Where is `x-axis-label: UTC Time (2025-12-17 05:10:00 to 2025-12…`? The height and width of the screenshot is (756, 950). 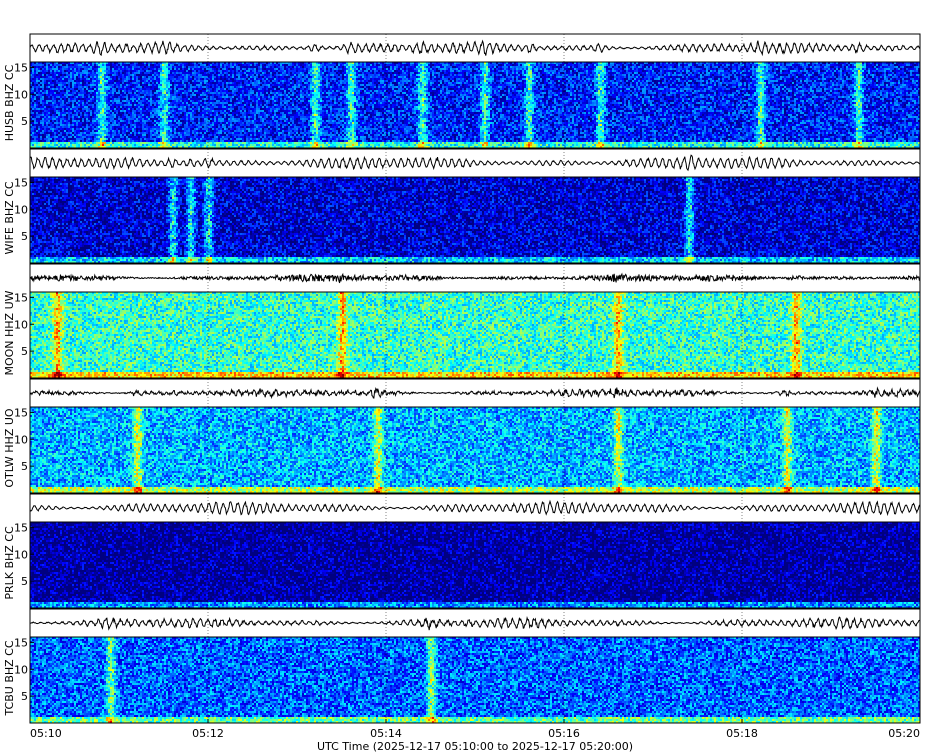
x-axis-label: UTC Time (2025-12-17 05:10:00 to 2025-12… is located at coordinates (475, 746).